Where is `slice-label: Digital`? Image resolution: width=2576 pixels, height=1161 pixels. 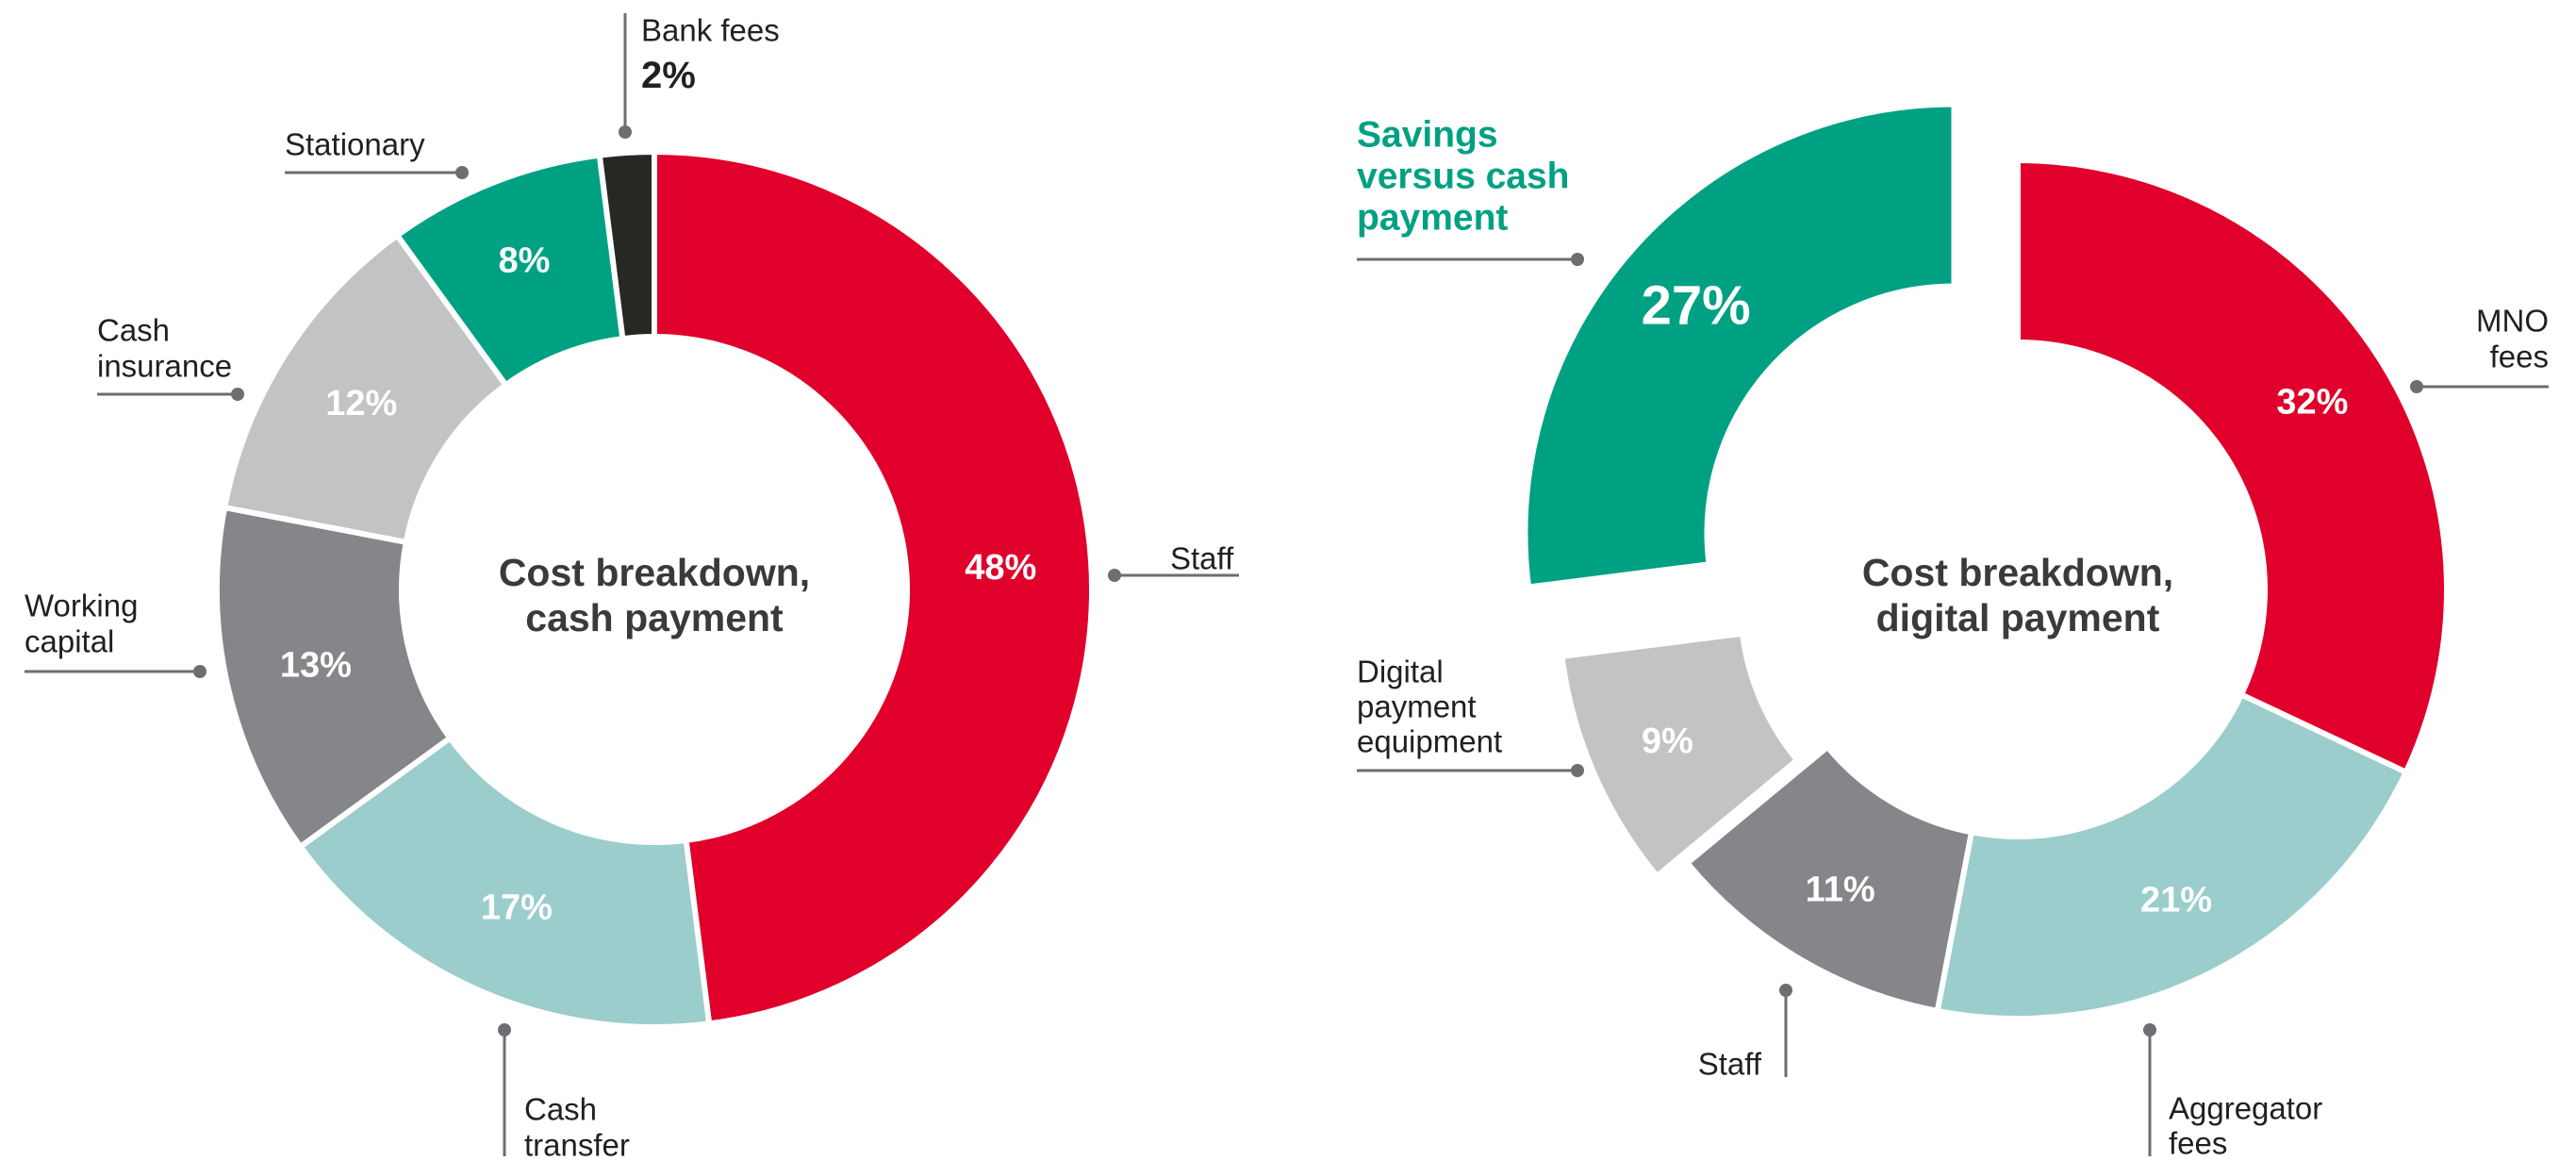
slice-label: Digital is located at coordinates (1400, 672).